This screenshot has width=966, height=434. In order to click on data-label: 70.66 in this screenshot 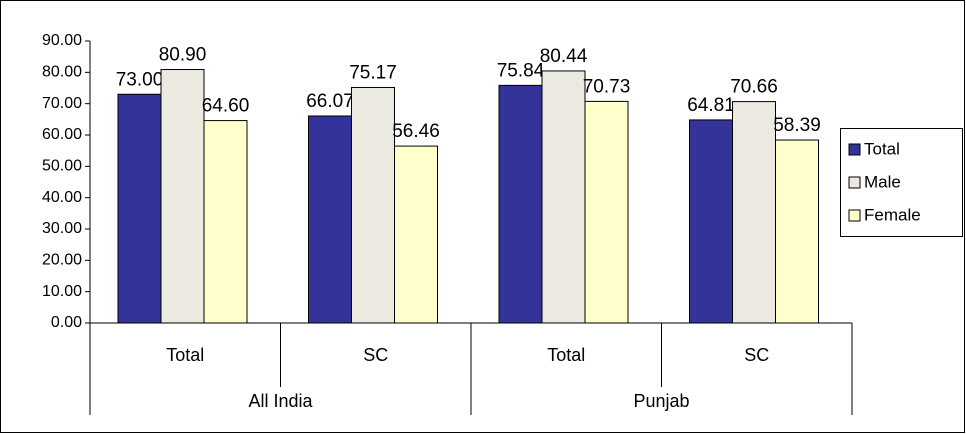, I will do `click(754, 87)`.